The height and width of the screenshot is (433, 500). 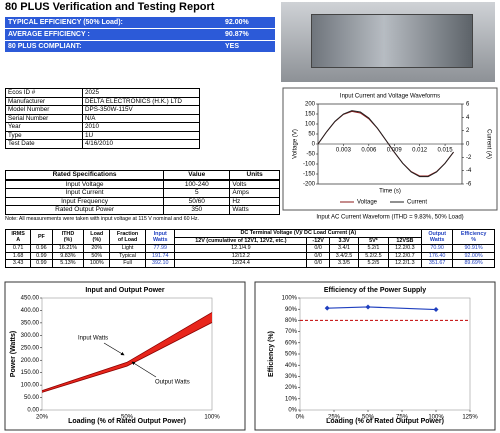 What do you see at coordinates (18, 248) in the screenshot?
I see `meas-cell: 0.71` at bounding box center [18, 248].